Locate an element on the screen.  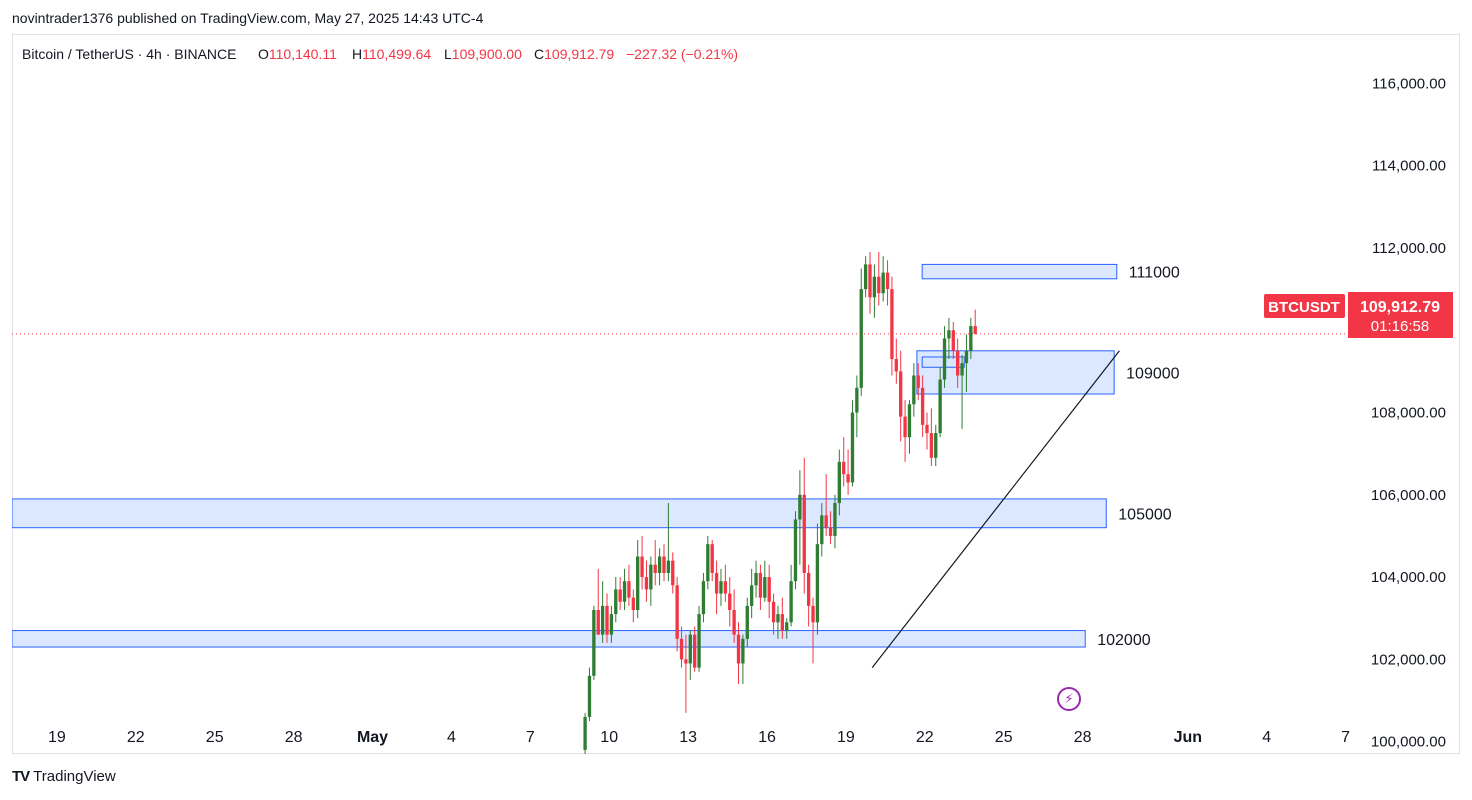
time-tick-label: 16 is located at coordinates (767, 737).